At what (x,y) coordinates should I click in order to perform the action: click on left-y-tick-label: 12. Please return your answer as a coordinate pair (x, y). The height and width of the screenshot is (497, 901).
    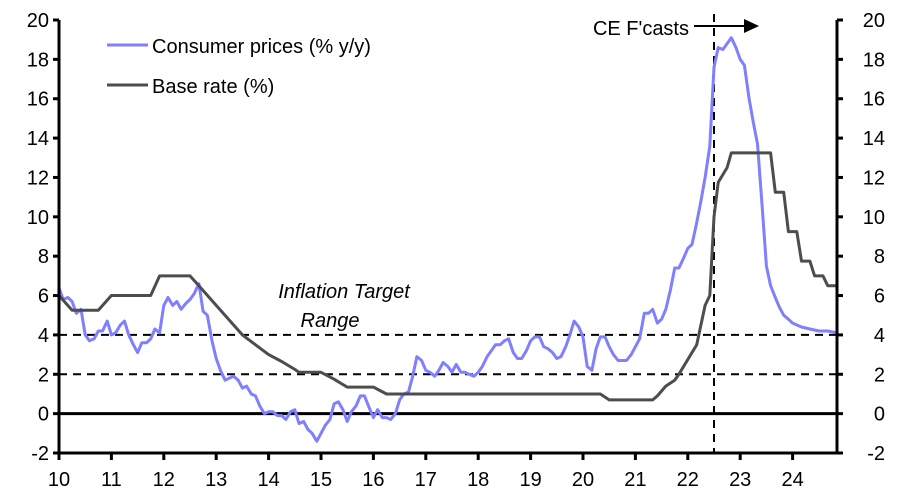
    Looking at the image, I should click on (38, 178).